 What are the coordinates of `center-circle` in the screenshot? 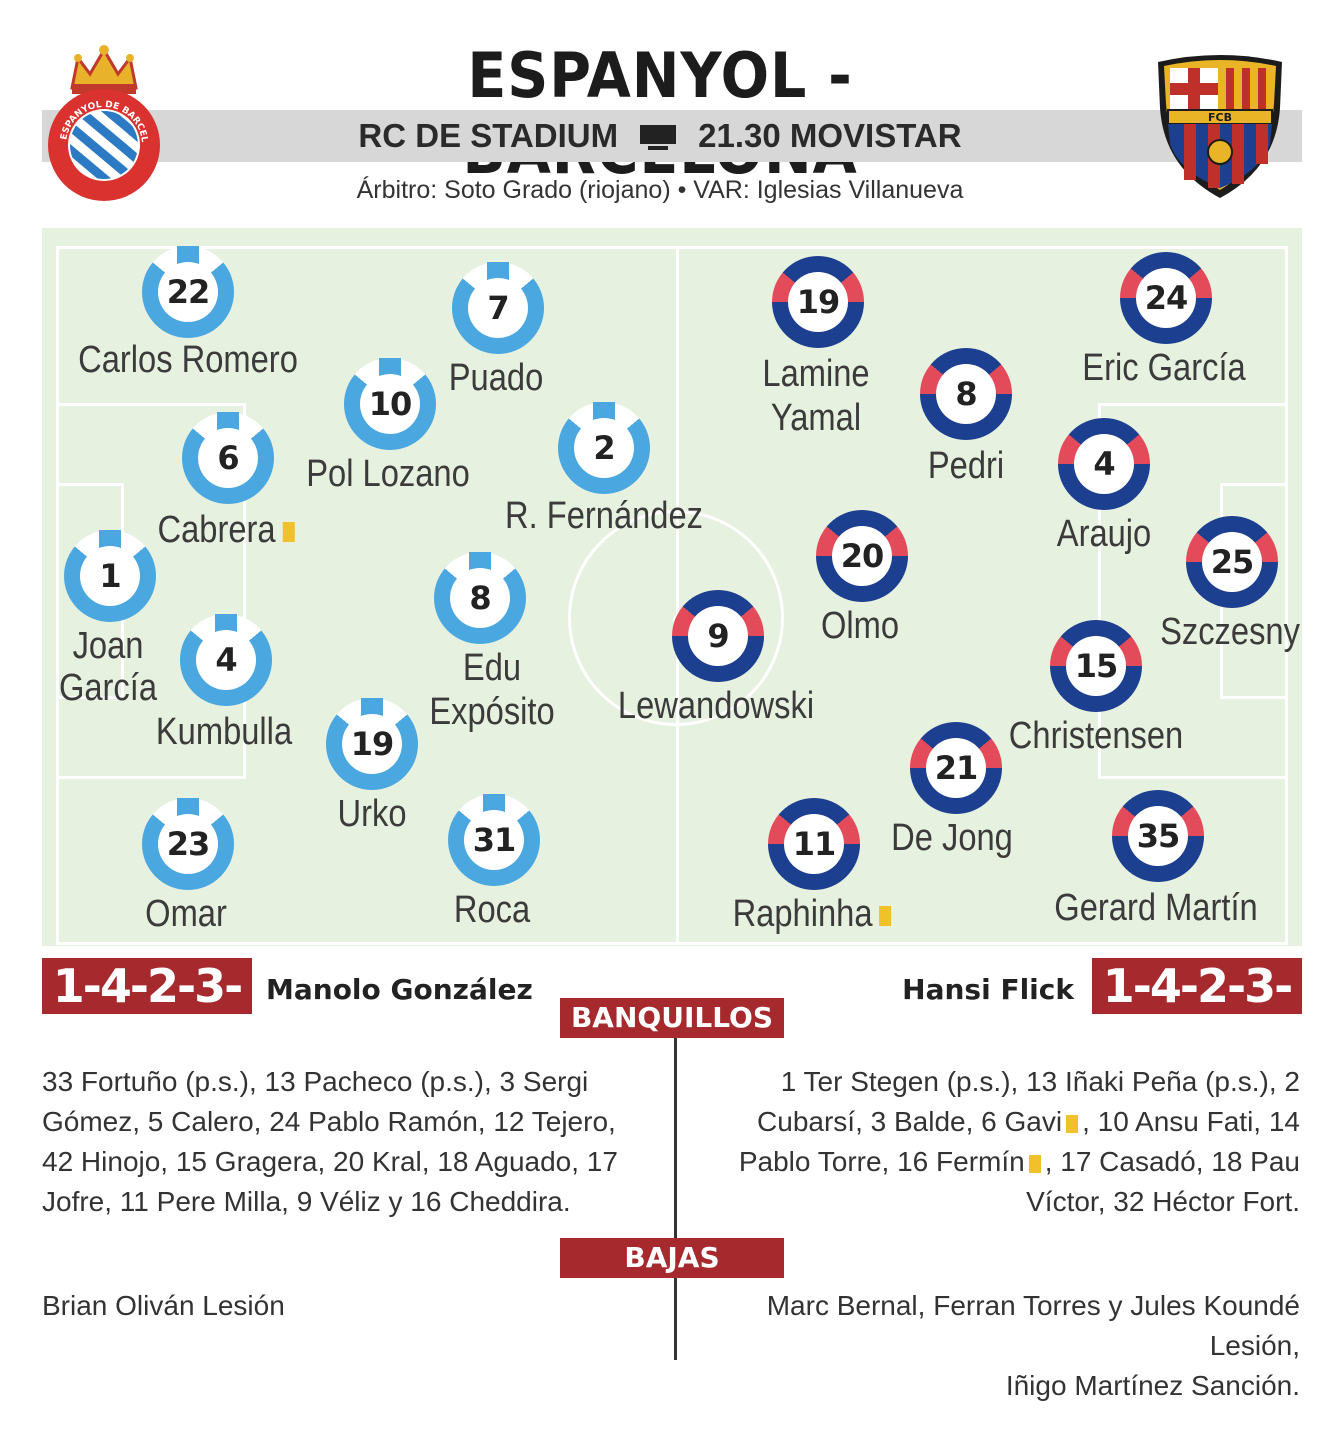 It's located at (676, 618).